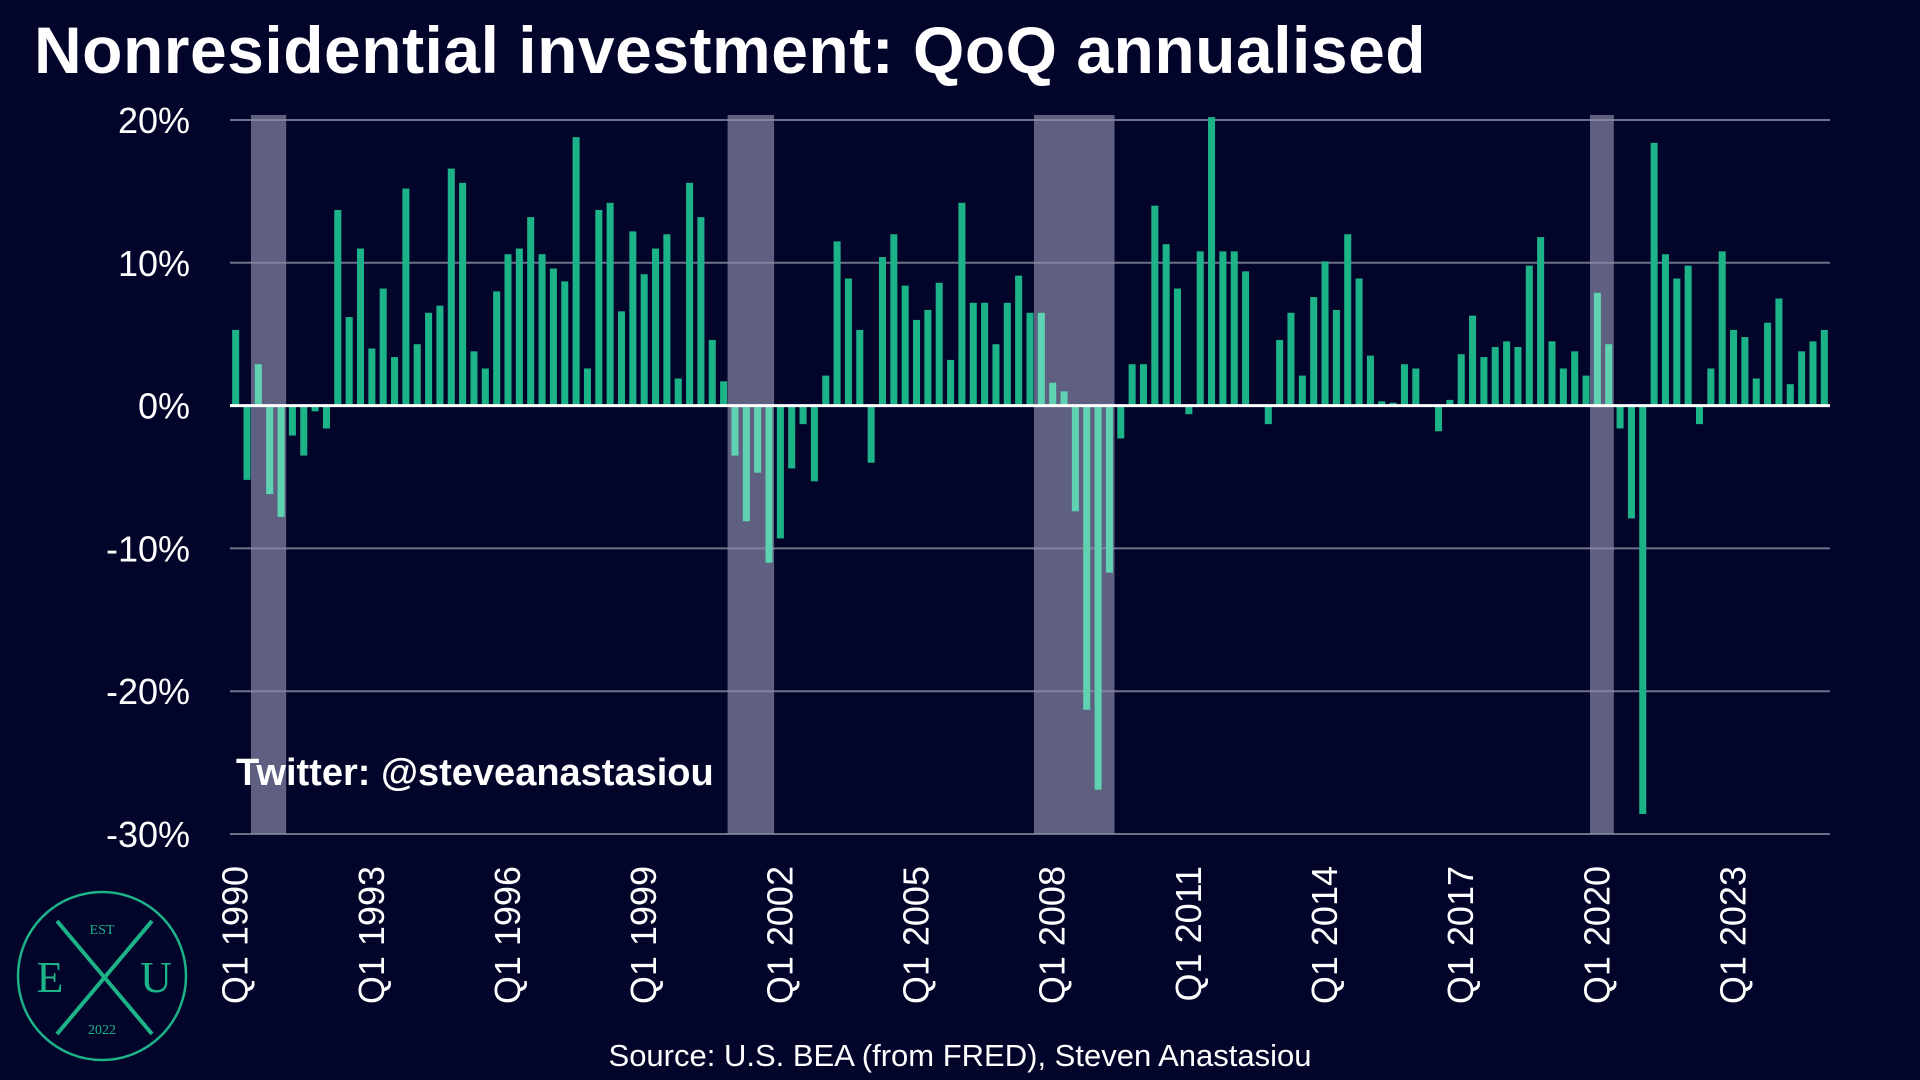 The height and width of the screenshot is (1080, 1920). Describe the element at coordinates (235, 935) in the screenshot. I see `x-tick-label: Q1 1990` at that location.